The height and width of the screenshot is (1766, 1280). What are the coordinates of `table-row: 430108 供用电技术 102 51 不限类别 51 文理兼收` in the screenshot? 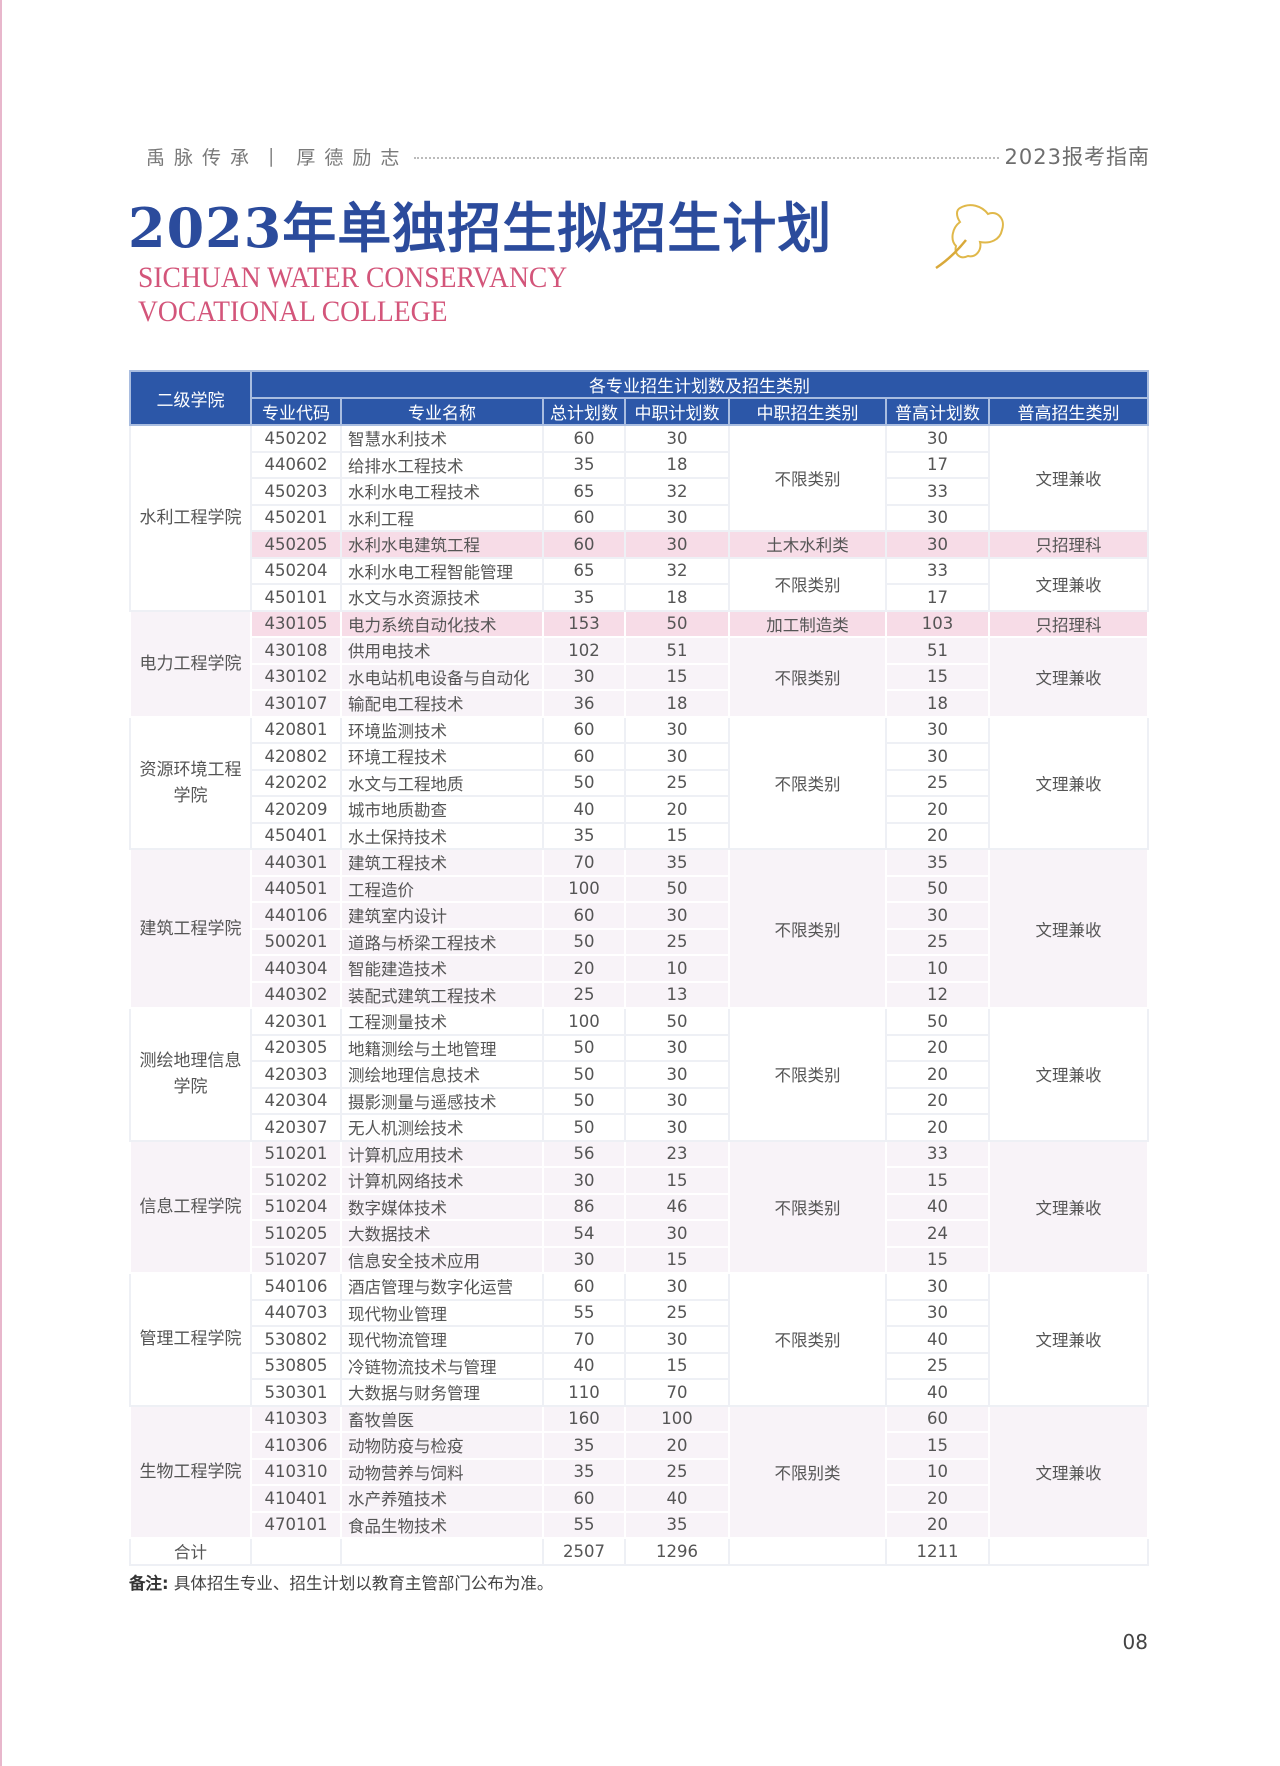 It's located at (640, 677).